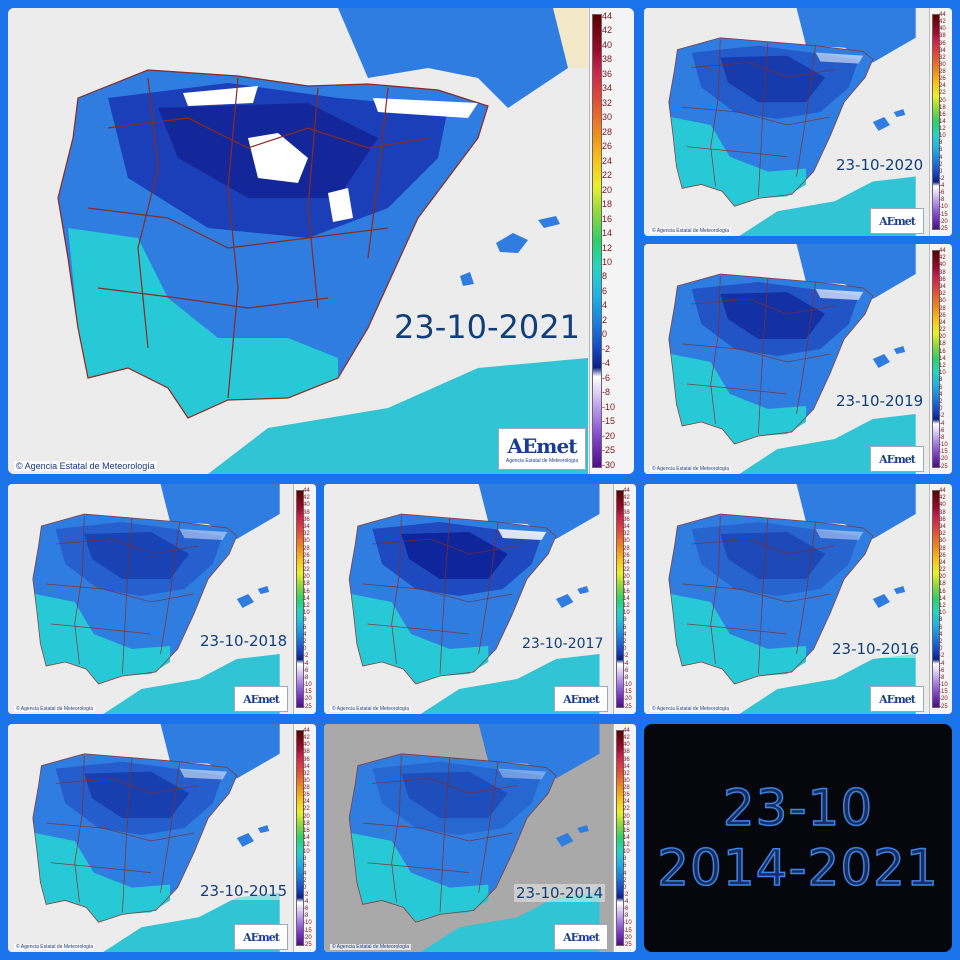  I want to click on legend-label: -20, so click(943, 459).